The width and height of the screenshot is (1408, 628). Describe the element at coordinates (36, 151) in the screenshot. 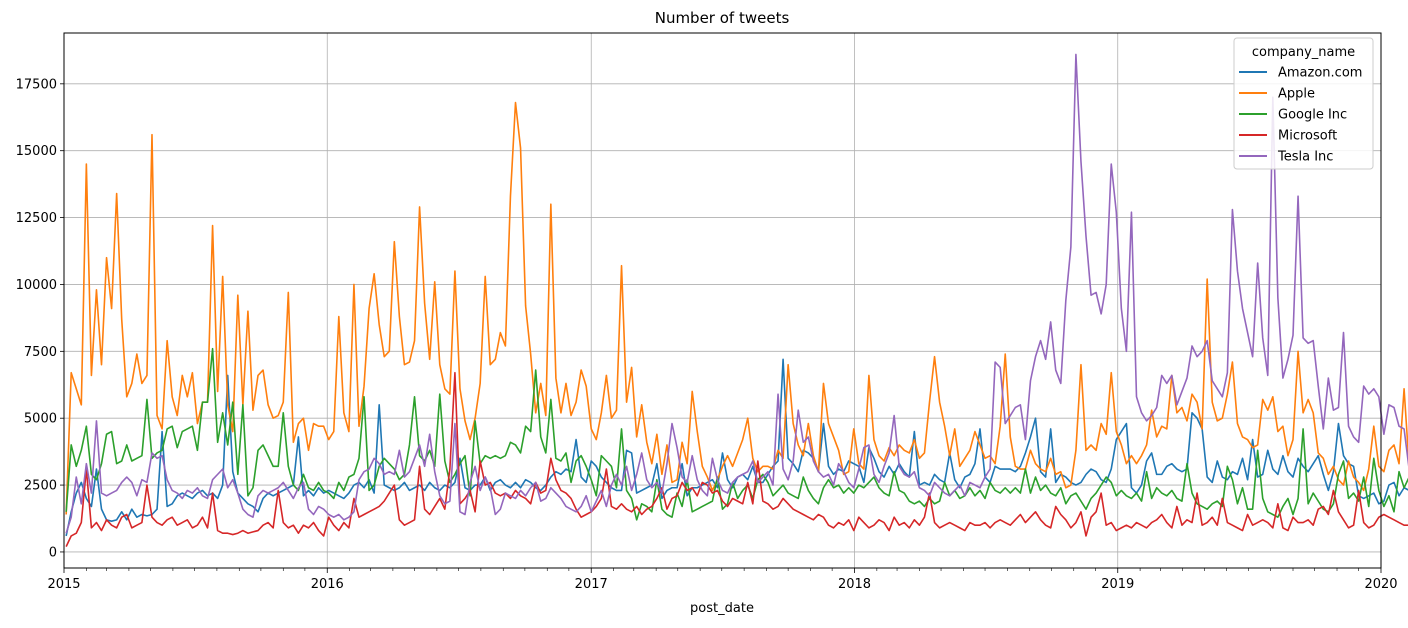

I see `y-tick-label: 15000` at that location.